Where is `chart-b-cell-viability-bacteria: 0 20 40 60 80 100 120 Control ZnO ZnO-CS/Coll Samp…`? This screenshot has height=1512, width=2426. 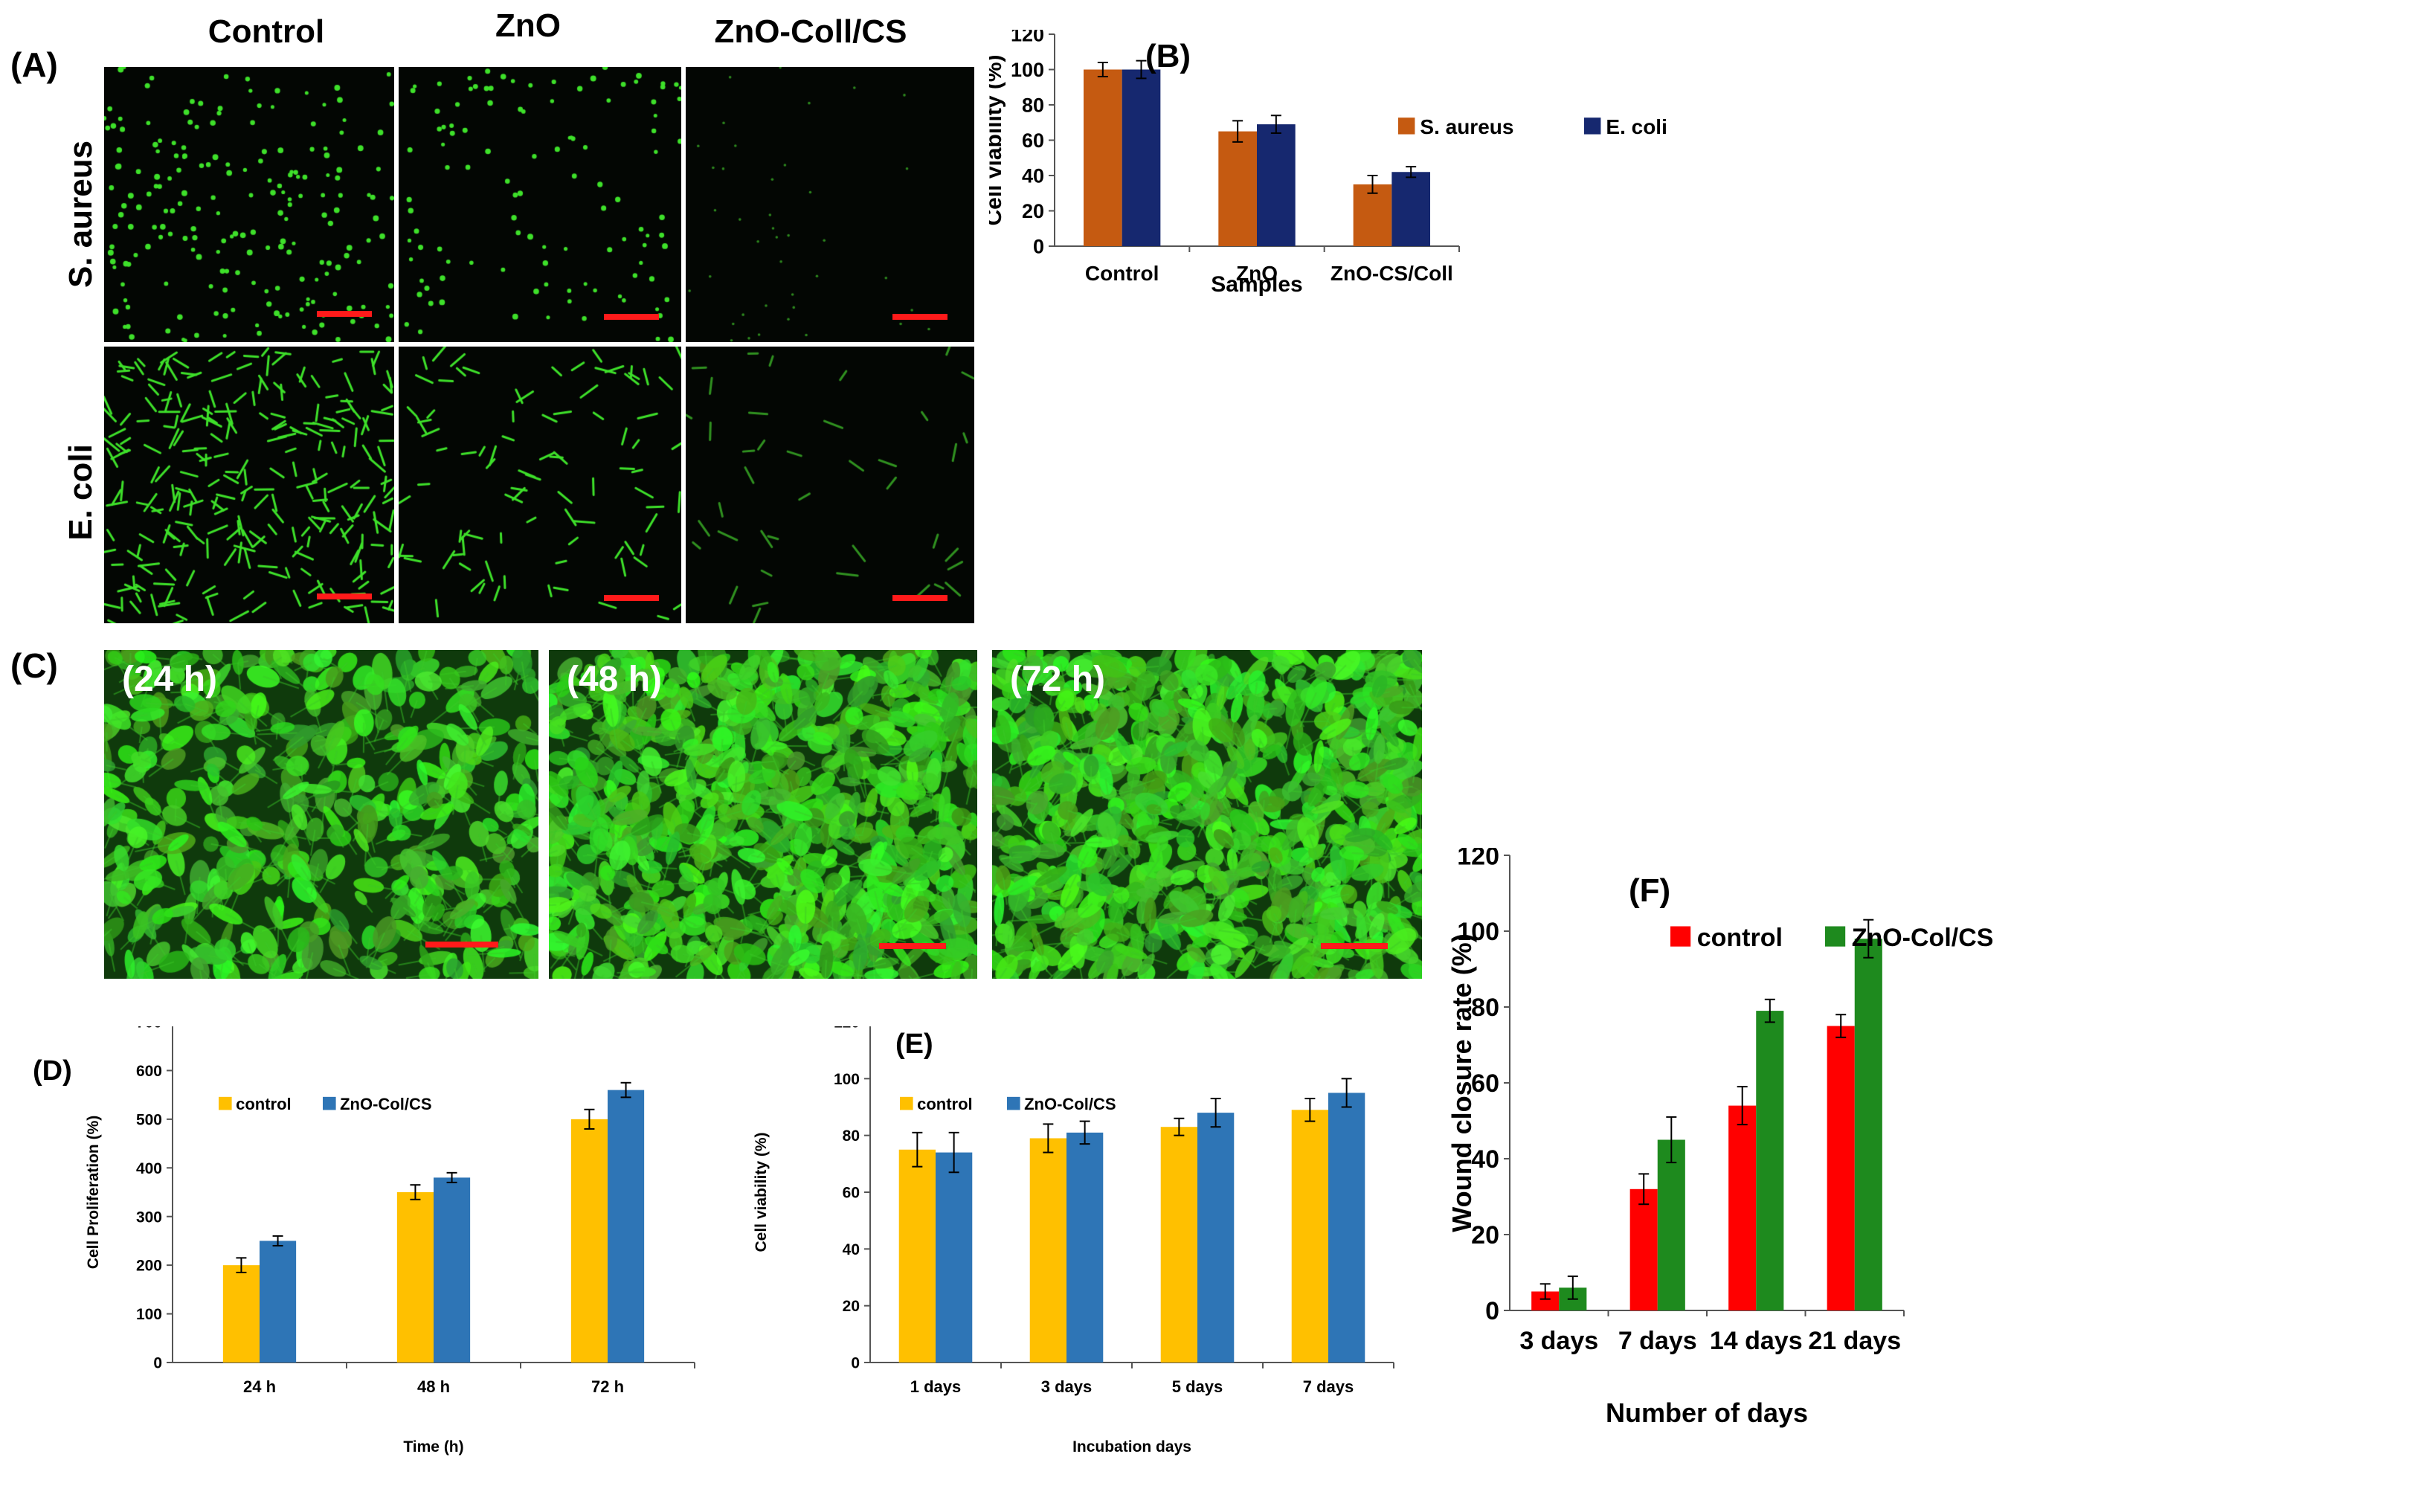 chart-b-cell-viability-bacteria: 0 20 40 60 80 100 120 Control ZnO ZnO-CS/Coll Samp… is located at coordinates (1328, 163).